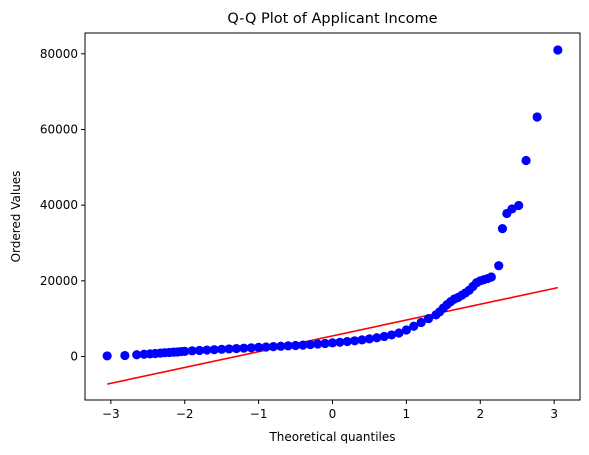 The width and height of the screenshot is (589, 455). I want to click on y-tick-label: 0, so click(74, 356).